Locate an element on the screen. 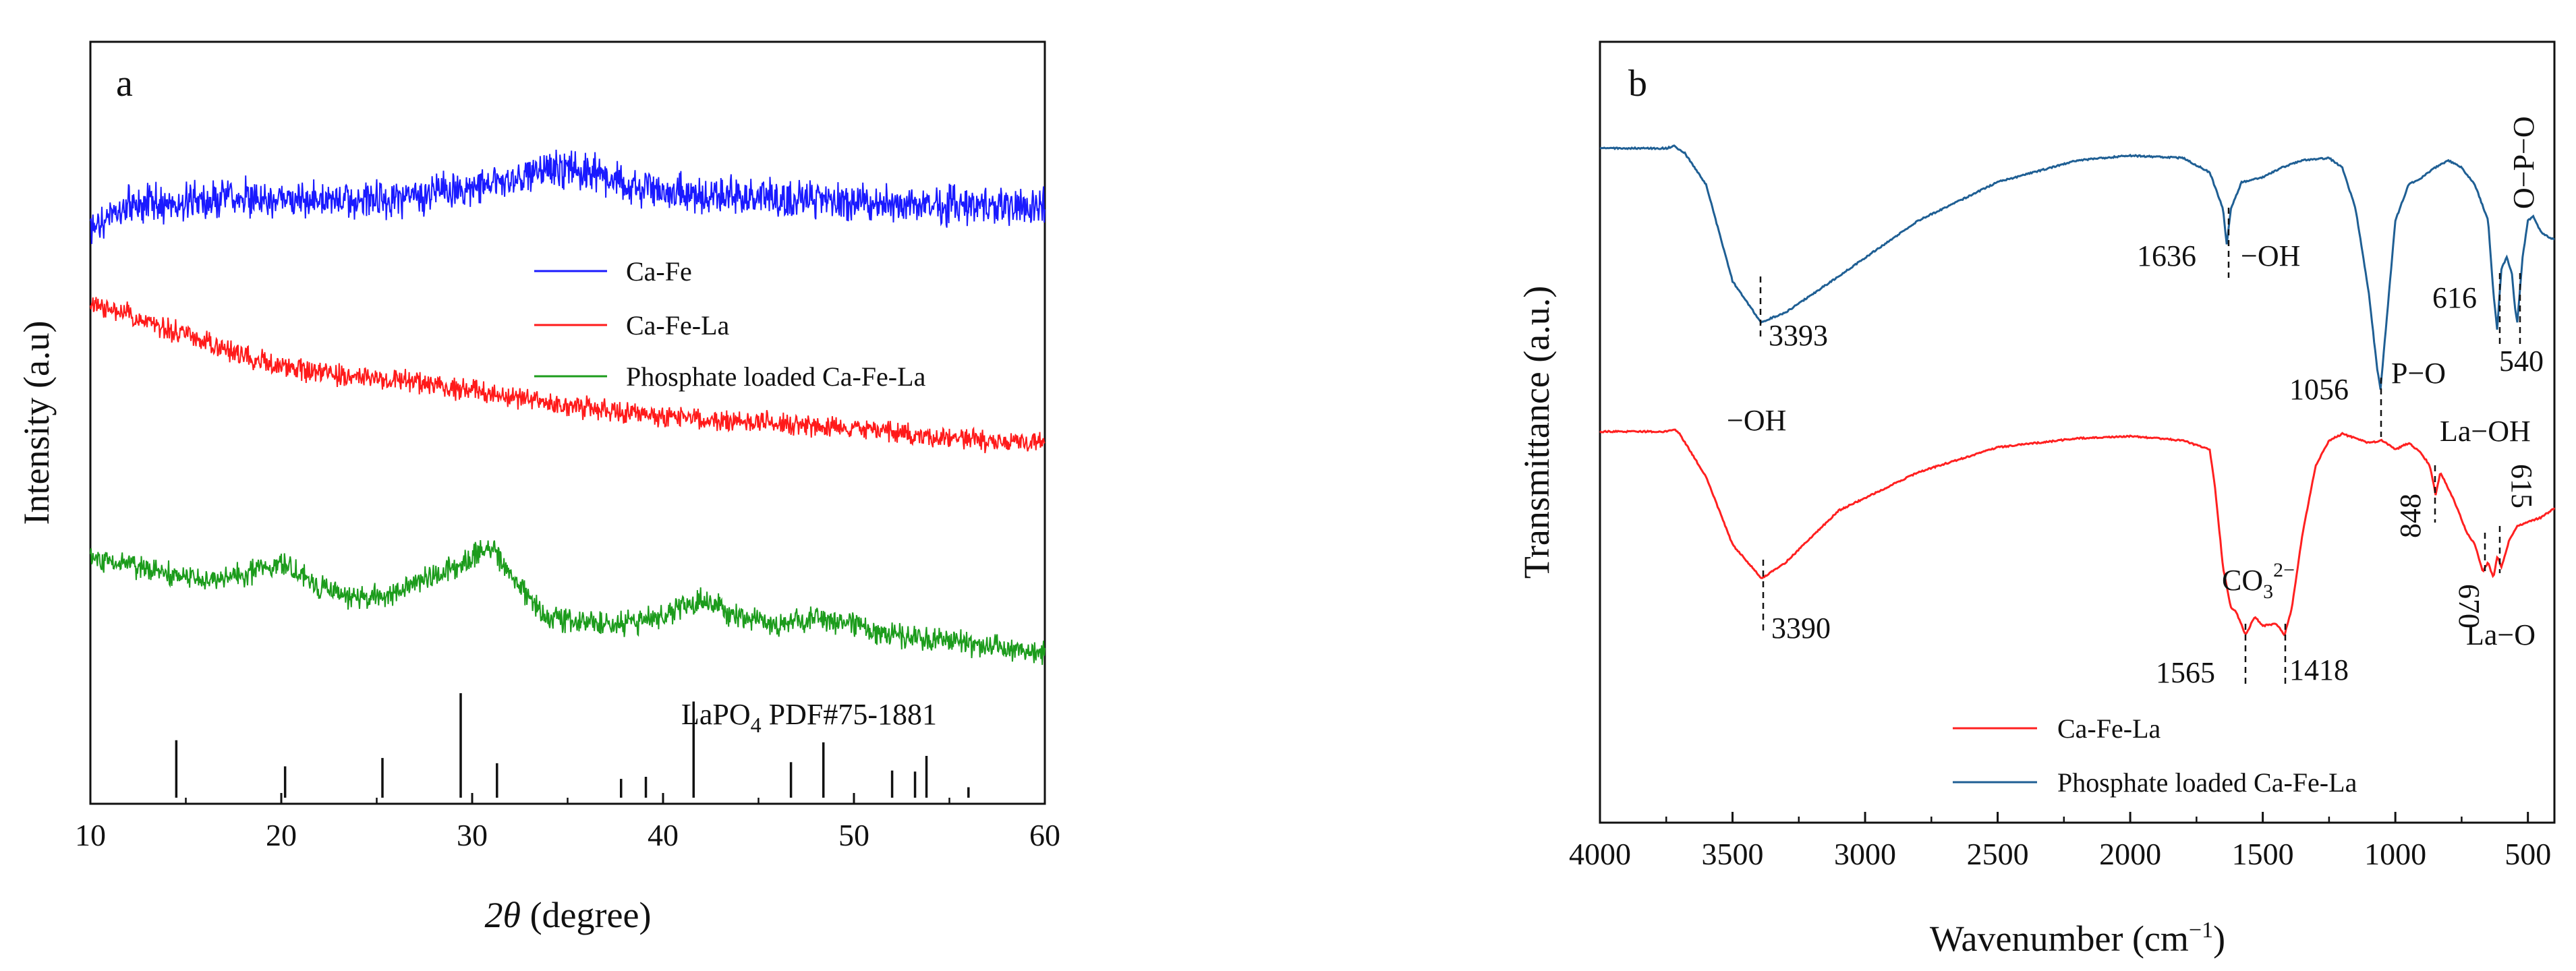  panel-a-legend: Ca-Fe Ca-Fe-La Phosphate loaded Ca-Fe-La is located at coordinates (730, 324).